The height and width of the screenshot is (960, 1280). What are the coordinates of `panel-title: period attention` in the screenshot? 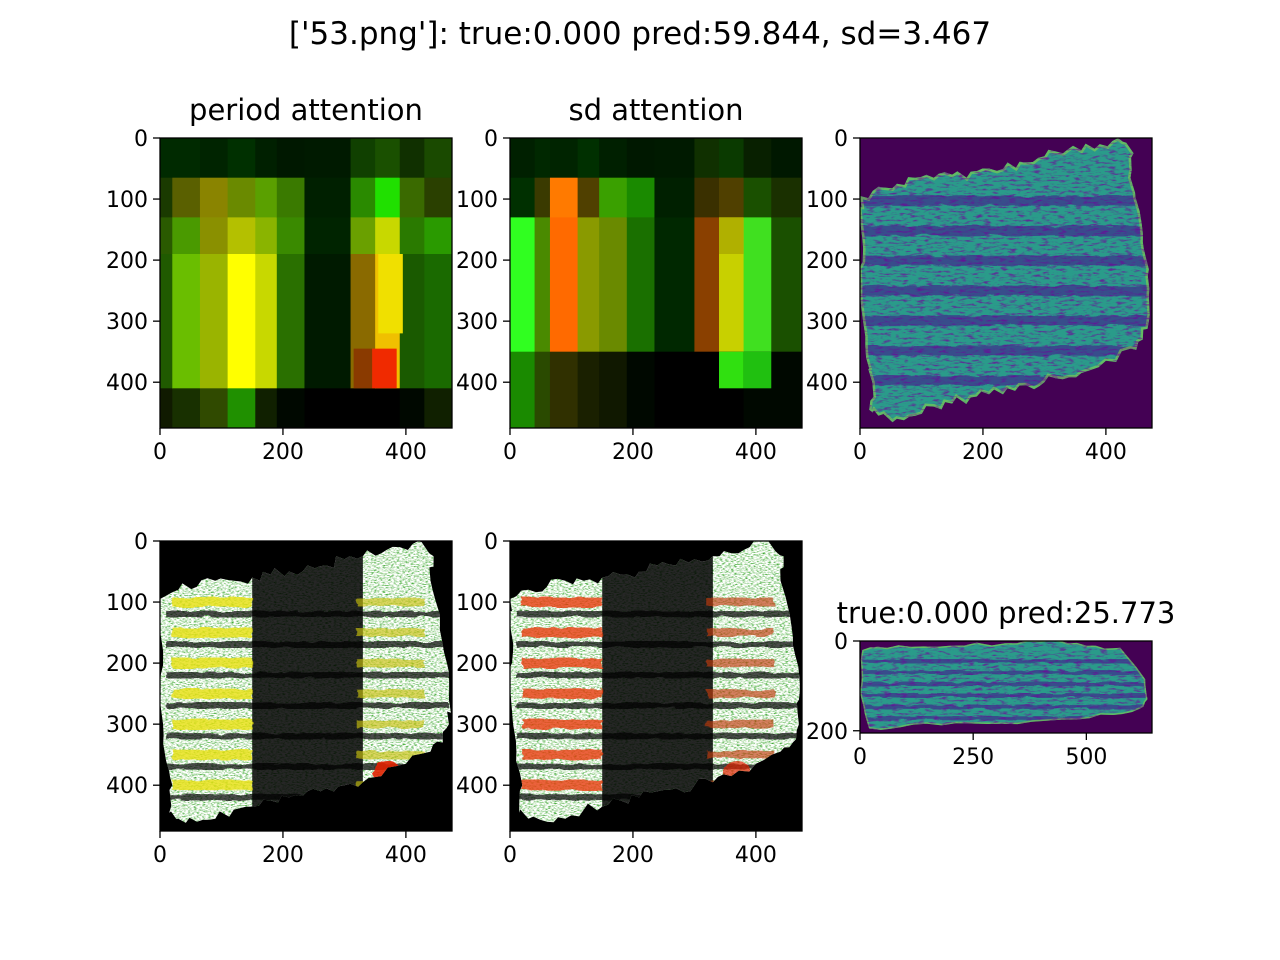 It's located at (306, 110).